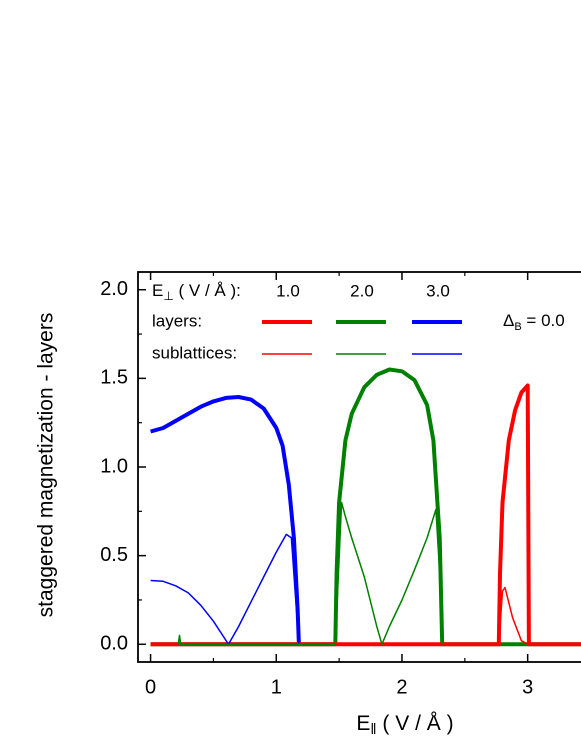  I want to click on legend-column: 1.0, so click(288, 290).